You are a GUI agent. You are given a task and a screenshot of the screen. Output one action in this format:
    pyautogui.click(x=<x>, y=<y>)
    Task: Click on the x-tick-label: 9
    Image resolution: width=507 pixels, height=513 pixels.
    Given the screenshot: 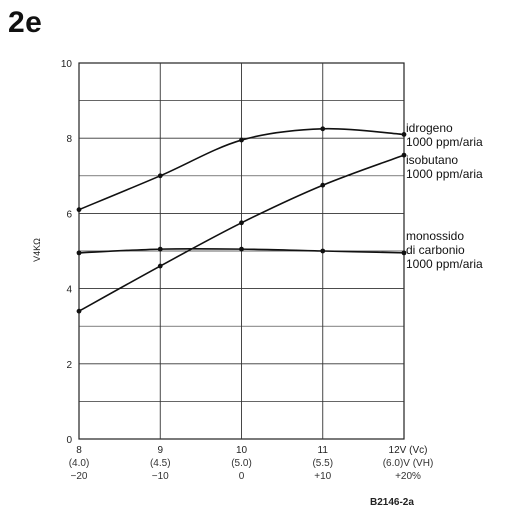 What is the action you would take?
    pyautogui.click(x=160, y=450)
    